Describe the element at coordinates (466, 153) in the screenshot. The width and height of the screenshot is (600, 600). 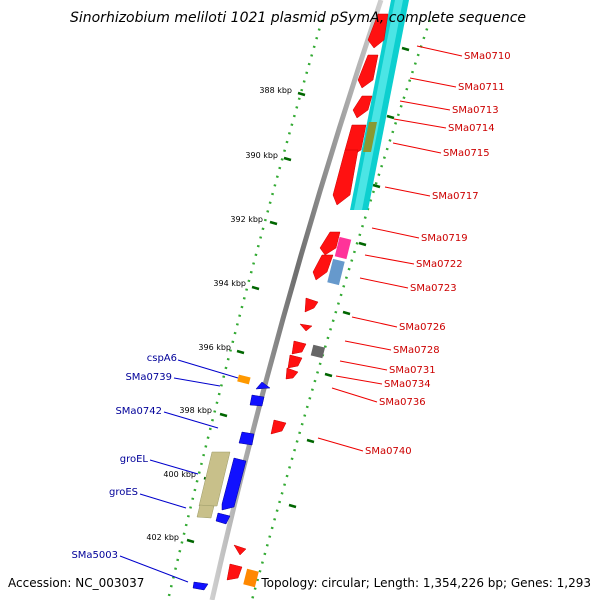
I see `gene-label-sma0715: SMa0715` at that location.